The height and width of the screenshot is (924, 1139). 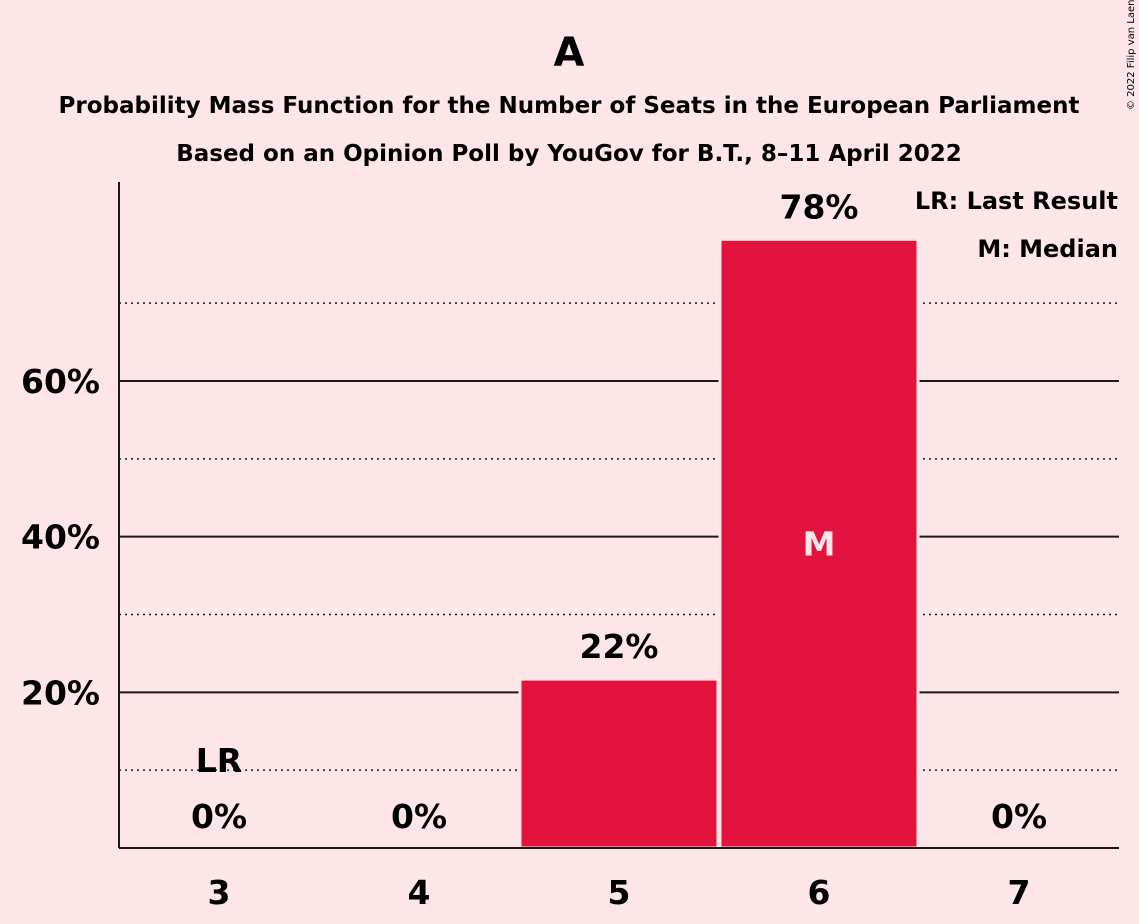 What do you see at coordinates (569, 53) in the screenshot?
I see `chart-title: A` at bounding box center [569, 53].